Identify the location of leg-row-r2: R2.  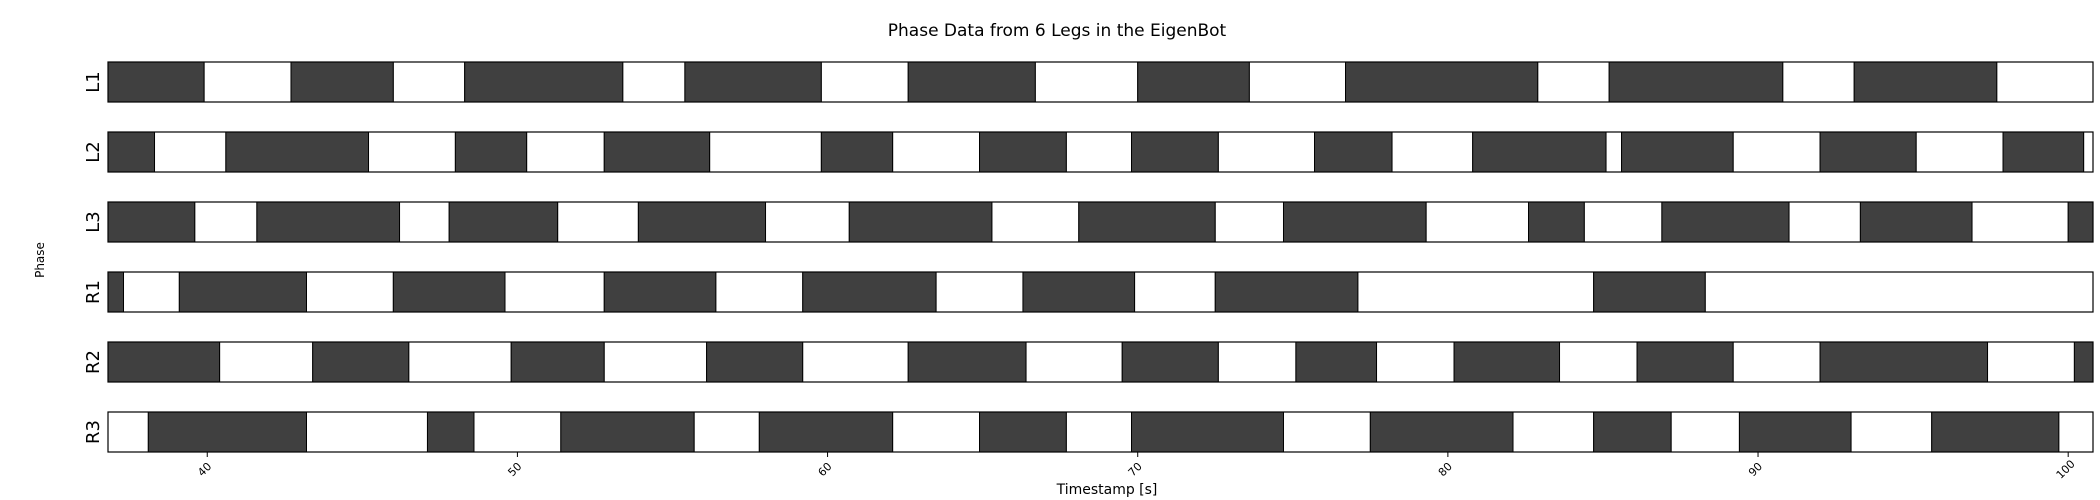
(1088, 362).